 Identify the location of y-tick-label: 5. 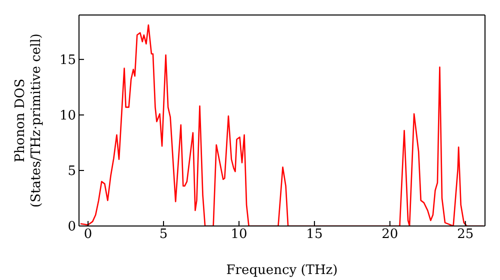
(72, 172).